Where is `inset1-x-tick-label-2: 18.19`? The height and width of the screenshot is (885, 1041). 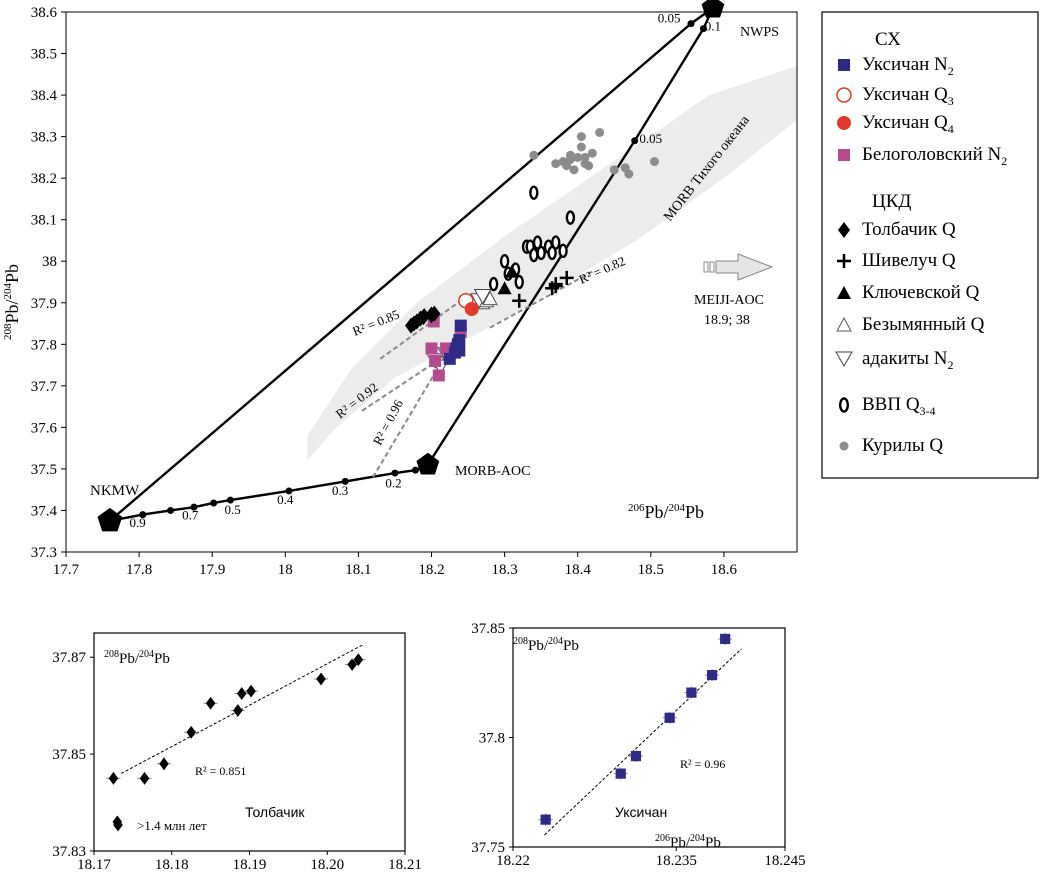 inset1-x-tick-label-2: 18.19 is located at coordinates (250, 865).